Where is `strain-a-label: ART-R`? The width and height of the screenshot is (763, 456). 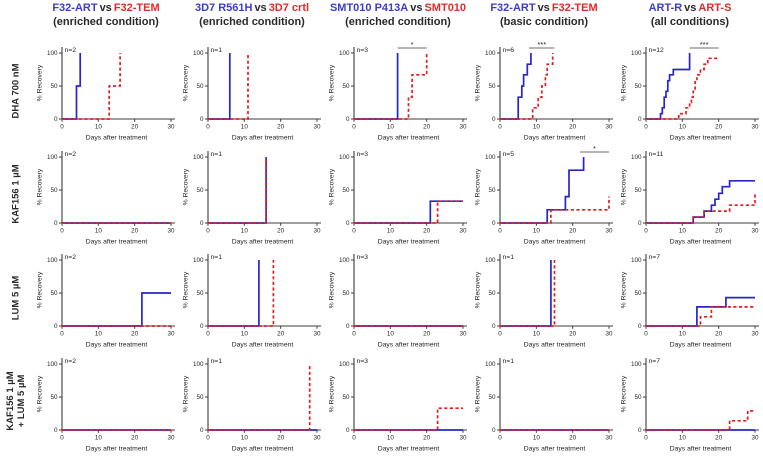 strain-a-label: ART-R is located at coordinates (665, 8).